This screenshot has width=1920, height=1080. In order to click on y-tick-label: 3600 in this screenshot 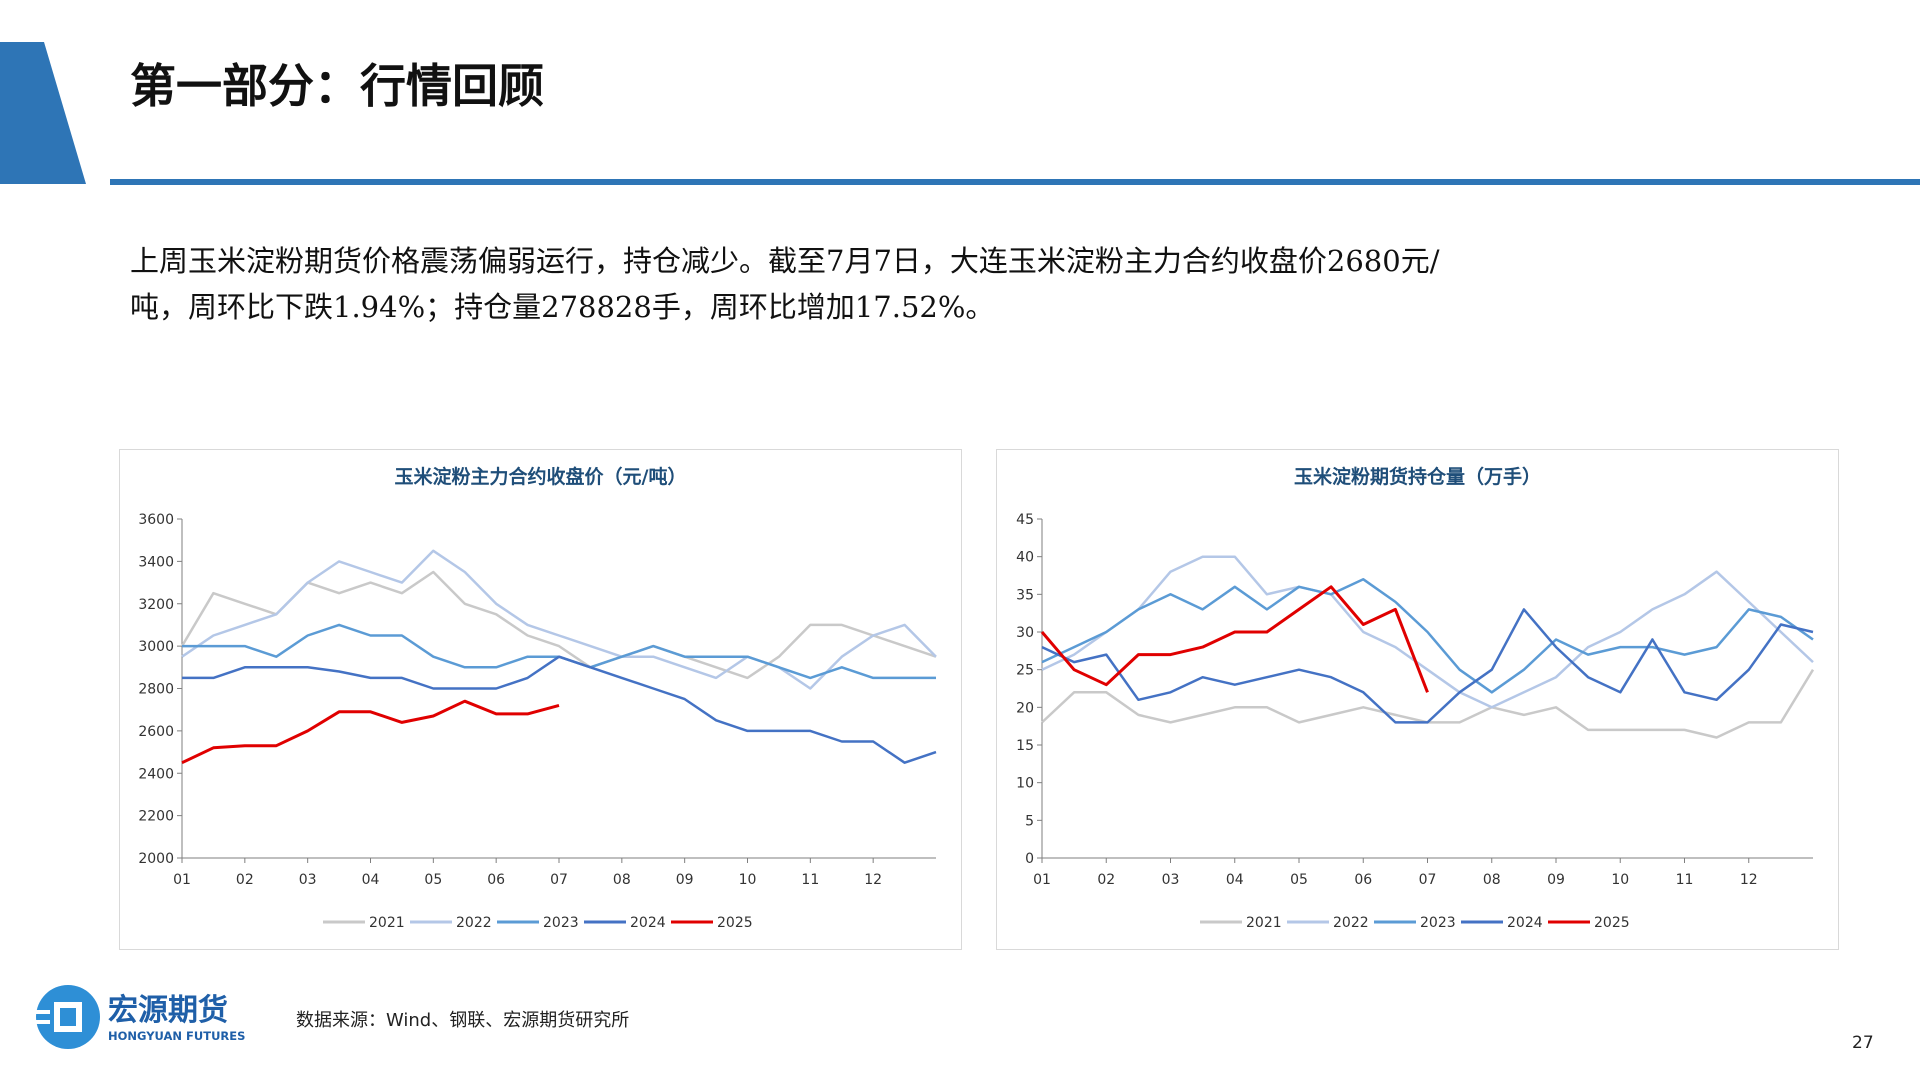, I will do `click(156, 520)`.